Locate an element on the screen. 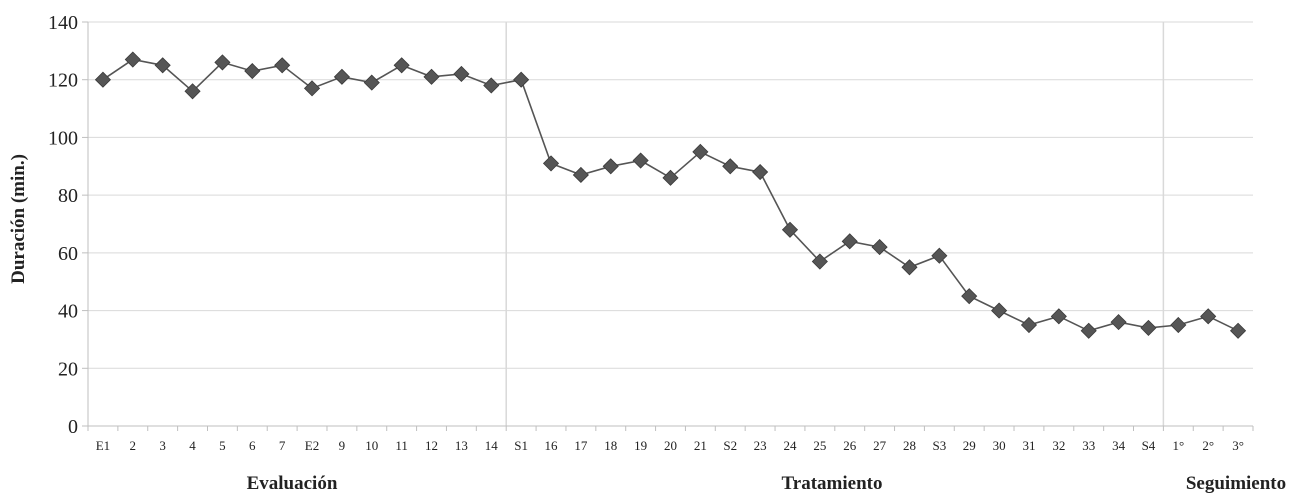 This screenshot has width=1309, height=496. y-axis-label: Duración (min.) is located at coordinates (18, 219).